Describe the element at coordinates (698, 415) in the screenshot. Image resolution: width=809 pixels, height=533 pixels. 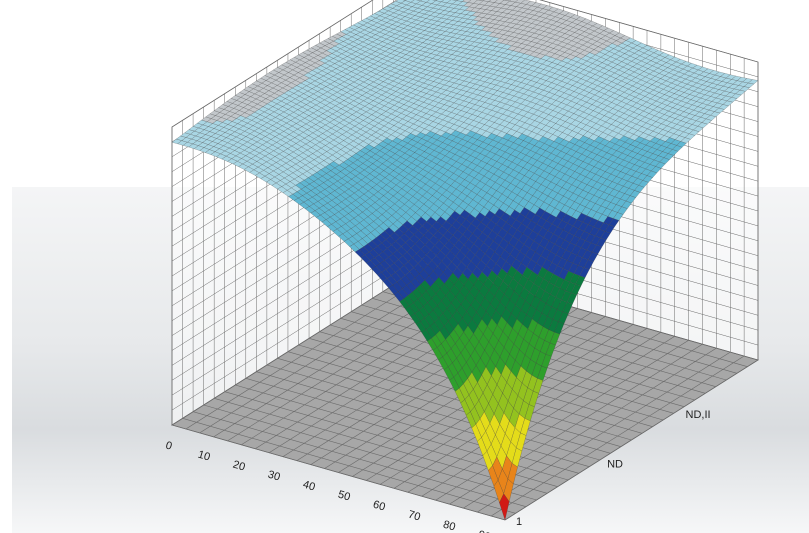
I see `y-tick-label: ND,II` at that location.